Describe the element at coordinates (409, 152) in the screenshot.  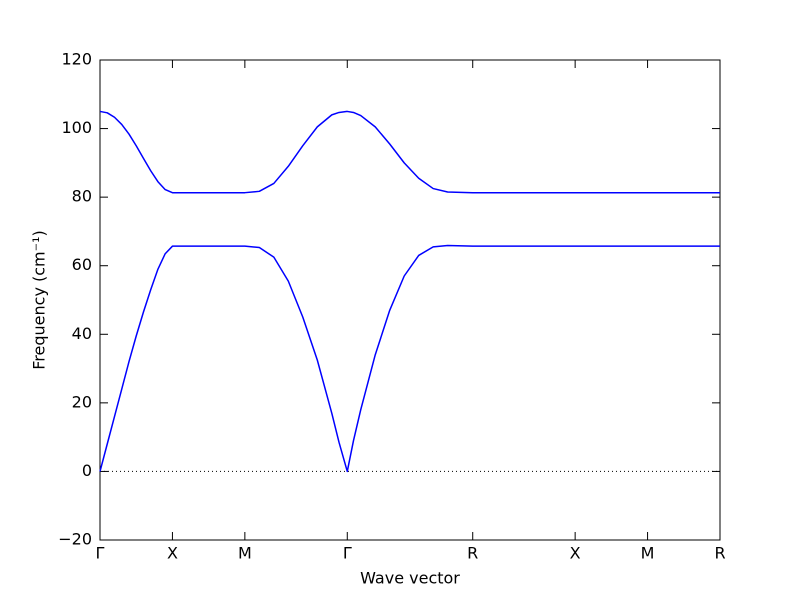
I see `band-line` at that location.